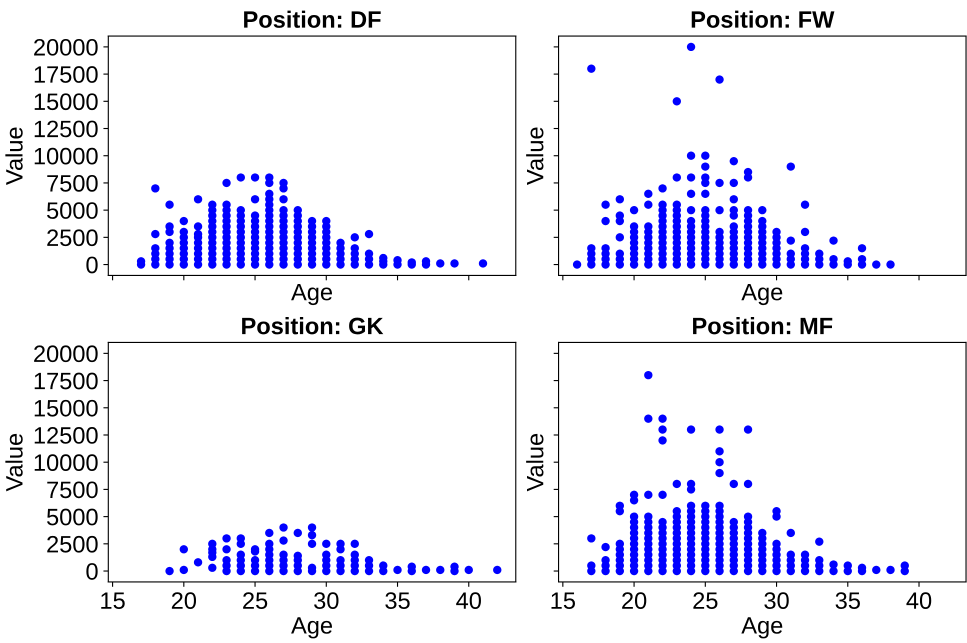  What do you see at coordinates (312, 19) in the screenshot?
I see `chart-title: Position: DF` at bounding box center [312, 19].